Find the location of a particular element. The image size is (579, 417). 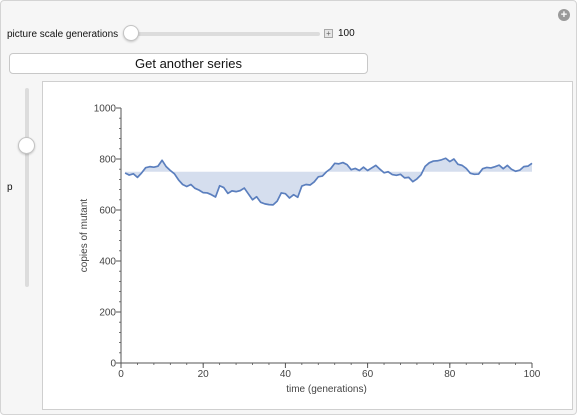

series-line is located at coordinates (328, 181).